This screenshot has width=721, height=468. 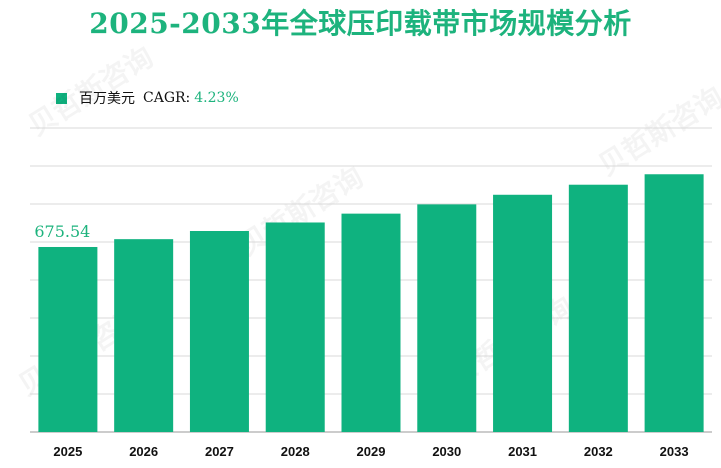 I want to click on x-tick-label: 2025, so click(x=67, y=451).